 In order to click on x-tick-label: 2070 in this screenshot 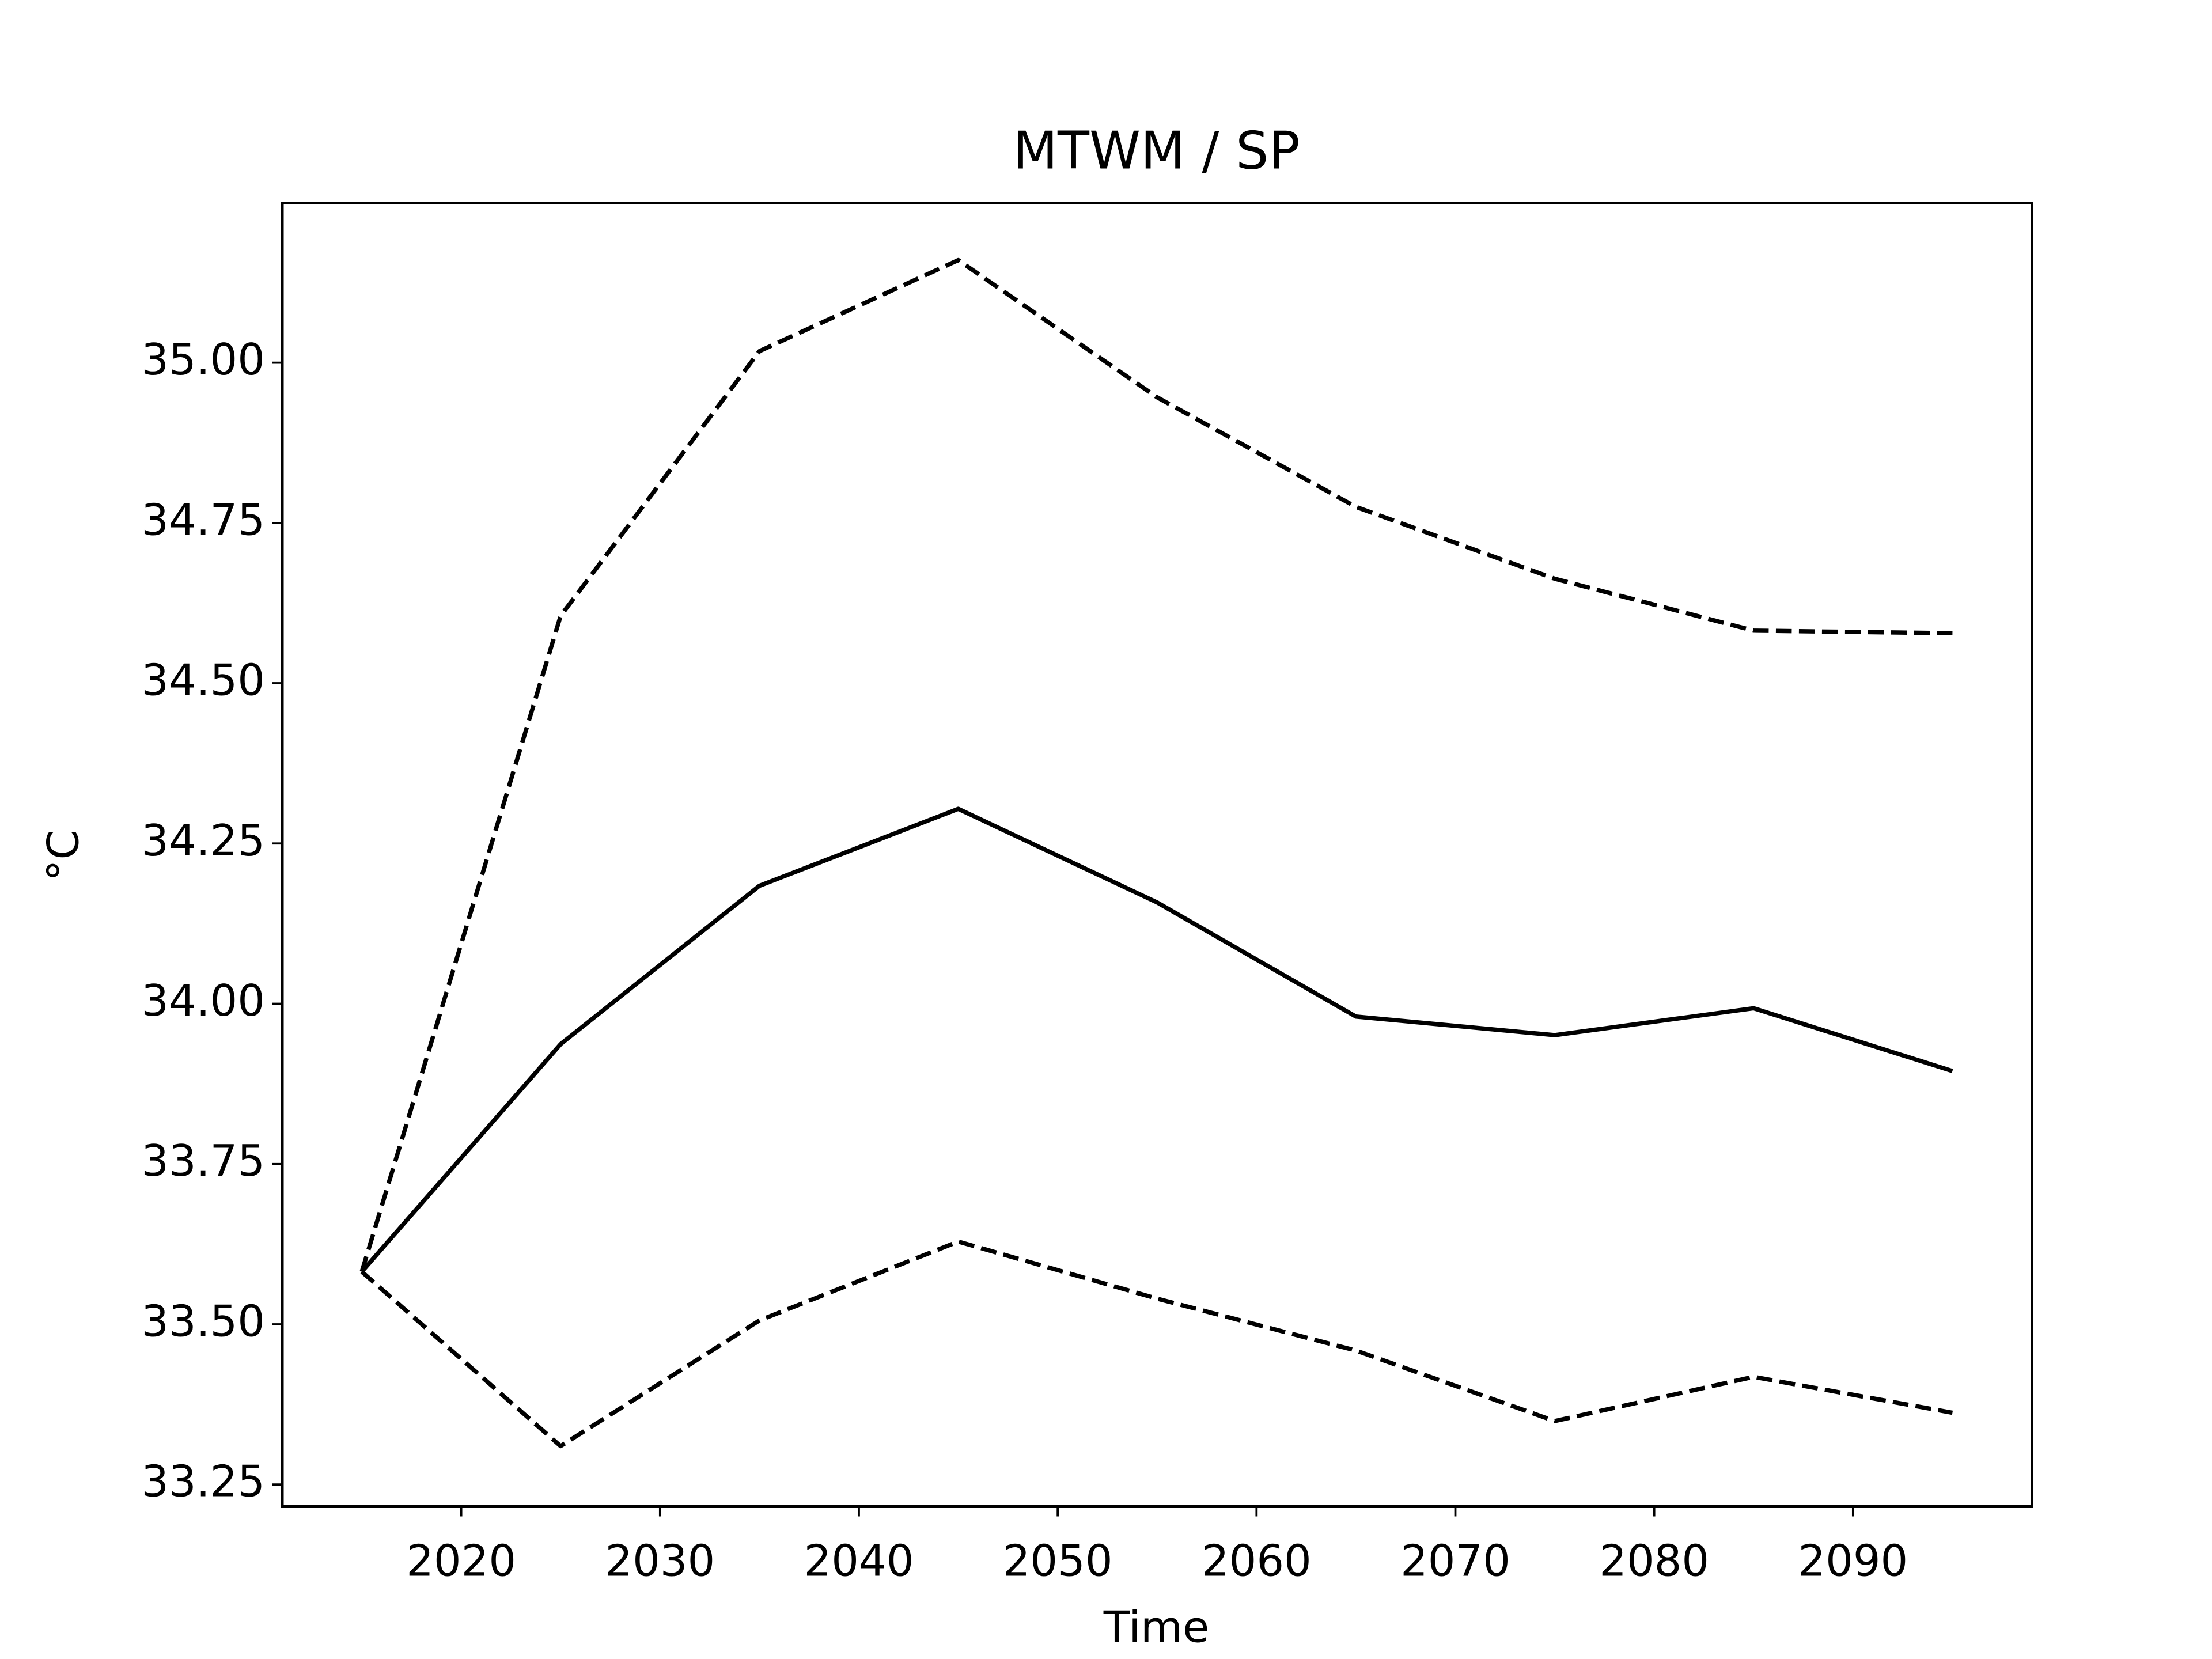, I will do `click(1455, 1561)`.